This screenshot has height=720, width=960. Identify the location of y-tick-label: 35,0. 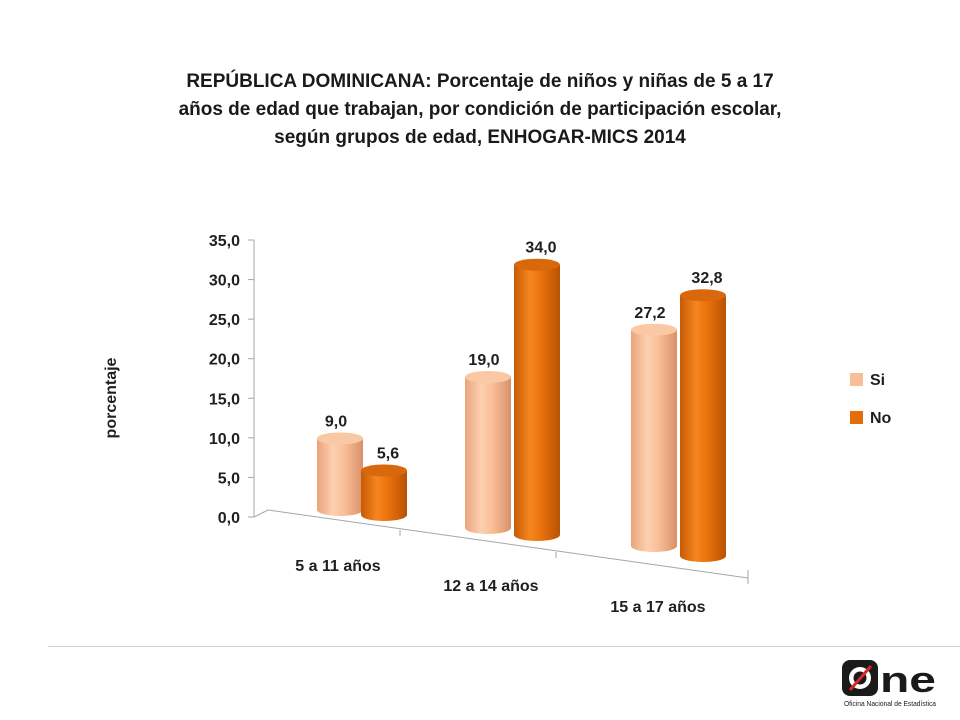
(224, 241).